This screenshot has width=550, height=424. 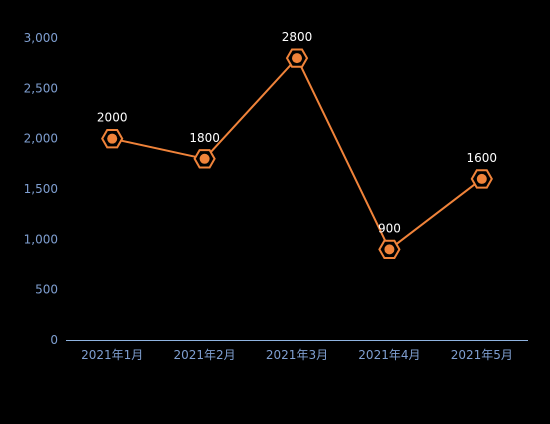 I want to click on y-tick-label: 1,500, so click(x=41, y=189).